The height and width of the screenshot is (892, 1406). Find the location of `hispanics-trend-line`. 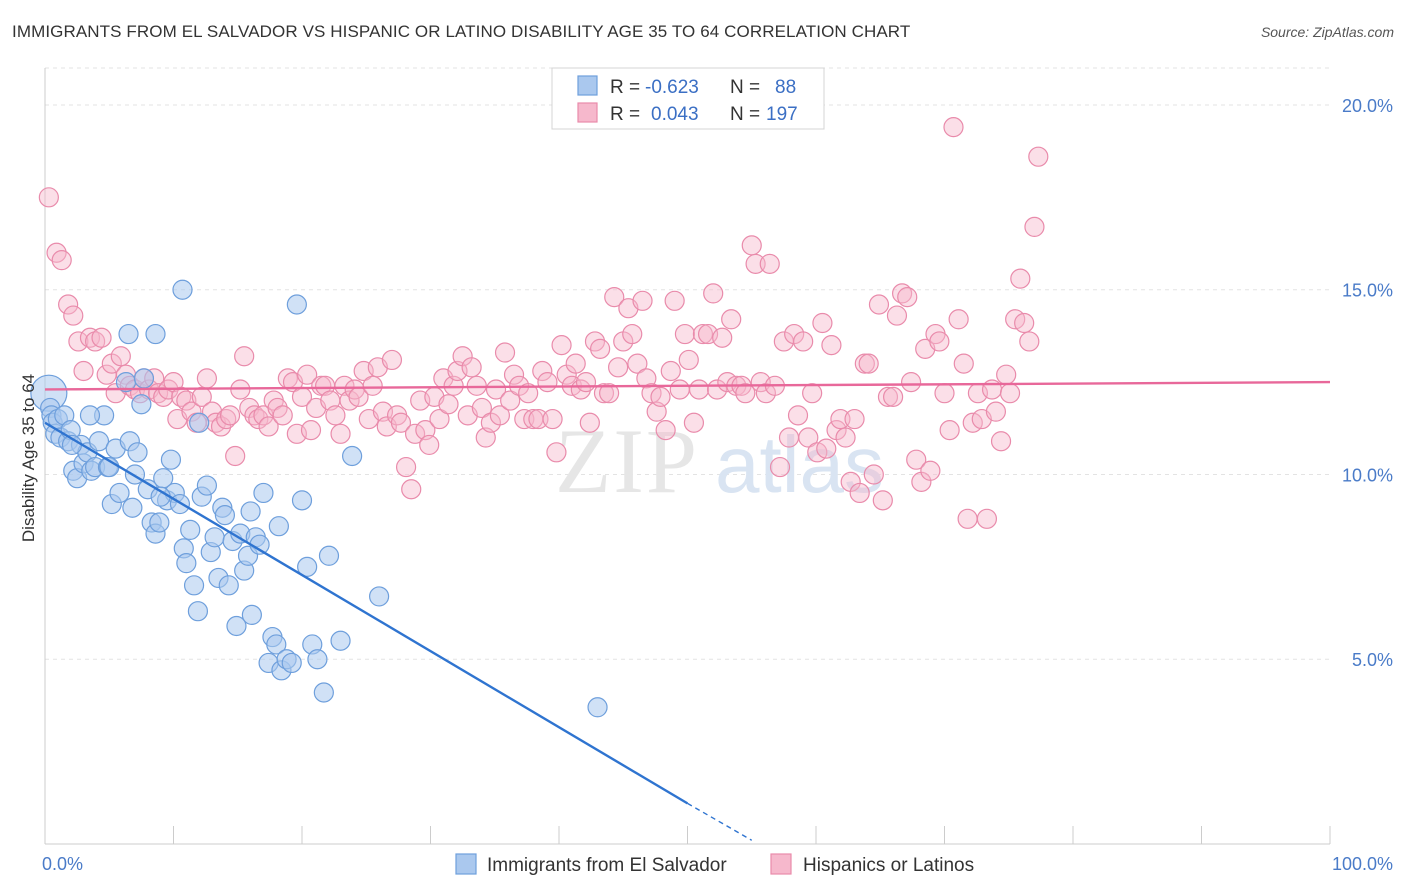

hispanics-trend-line is located at coordinates (687, 385).